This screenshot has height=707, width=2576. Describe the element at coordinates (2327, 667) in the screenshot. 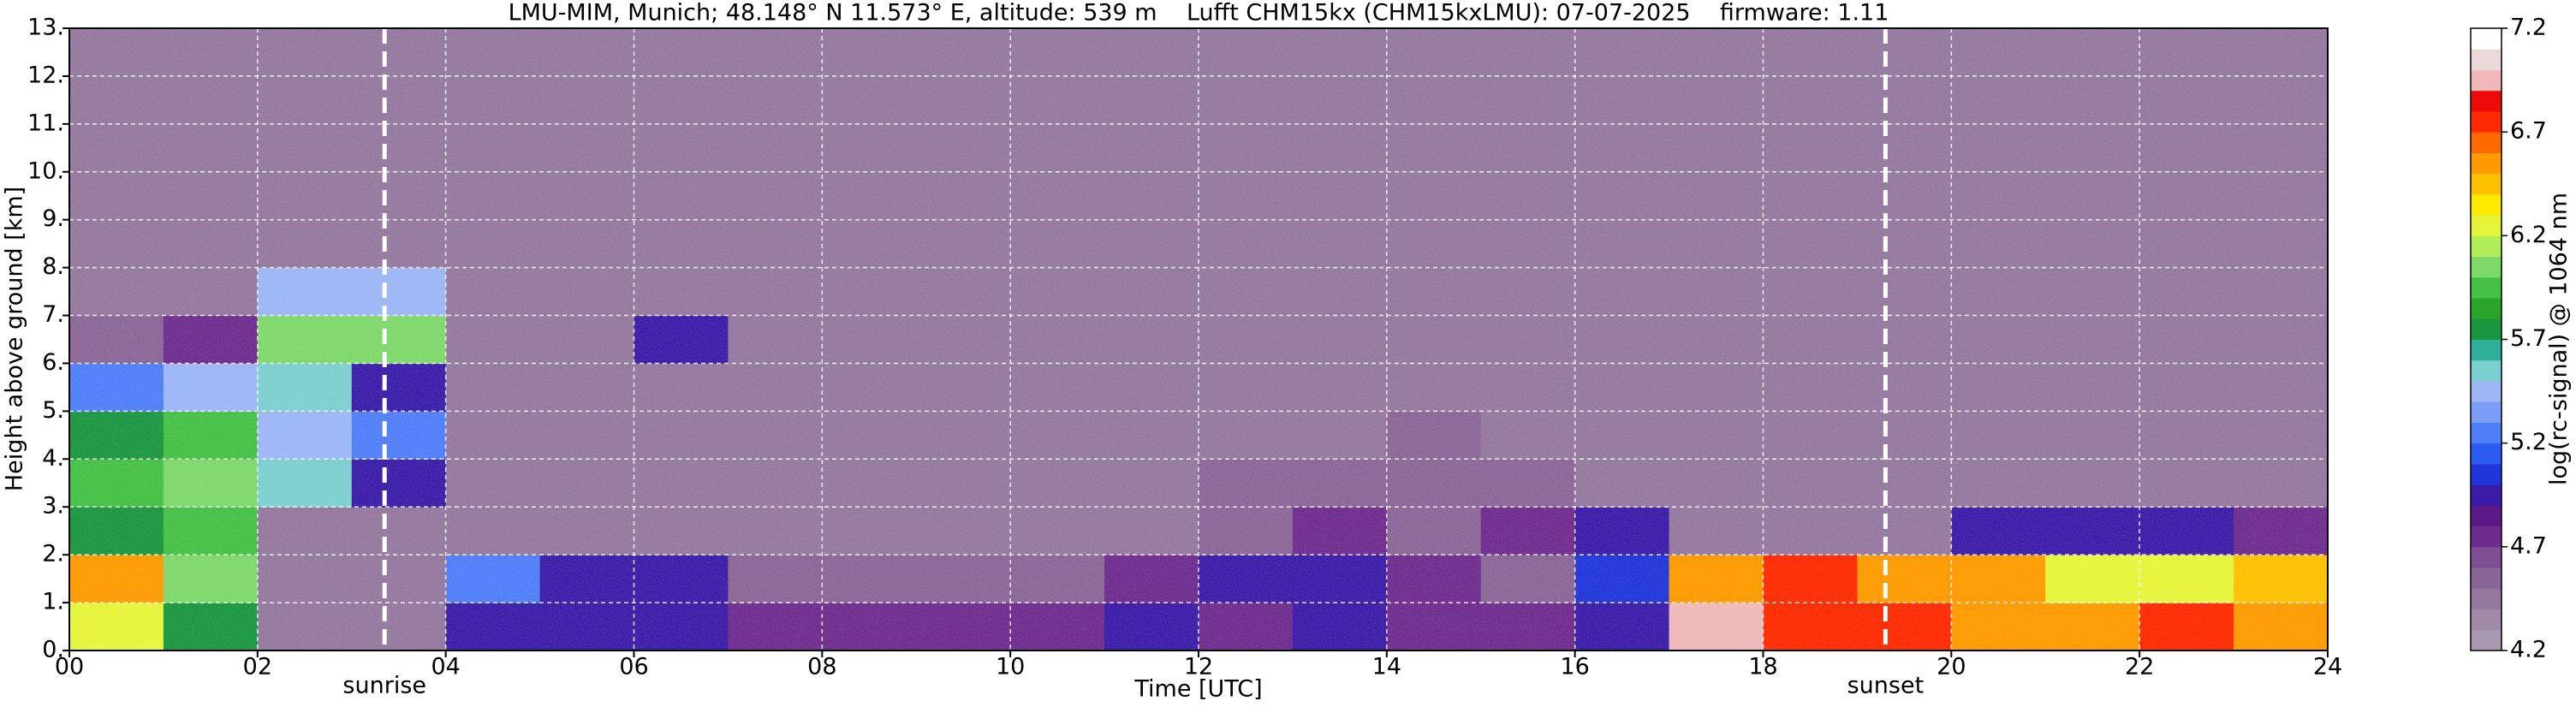

I see `x-tick-label: 24` at that location.